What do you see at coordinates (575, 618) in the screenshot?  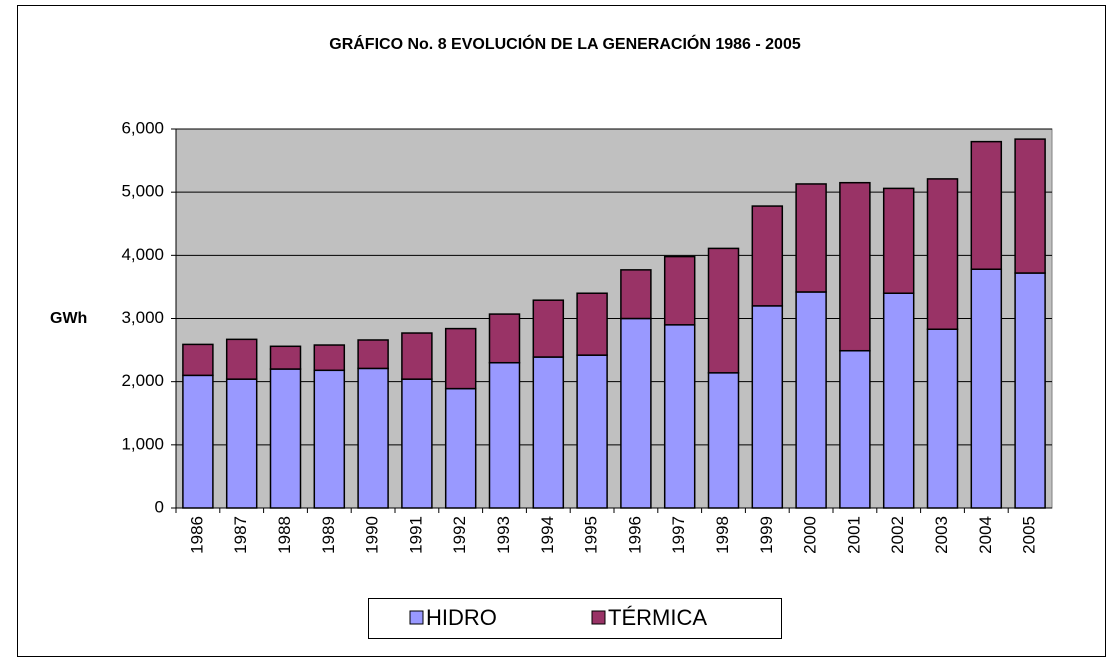 I see `legend-box` at bounding box center [575, 618].